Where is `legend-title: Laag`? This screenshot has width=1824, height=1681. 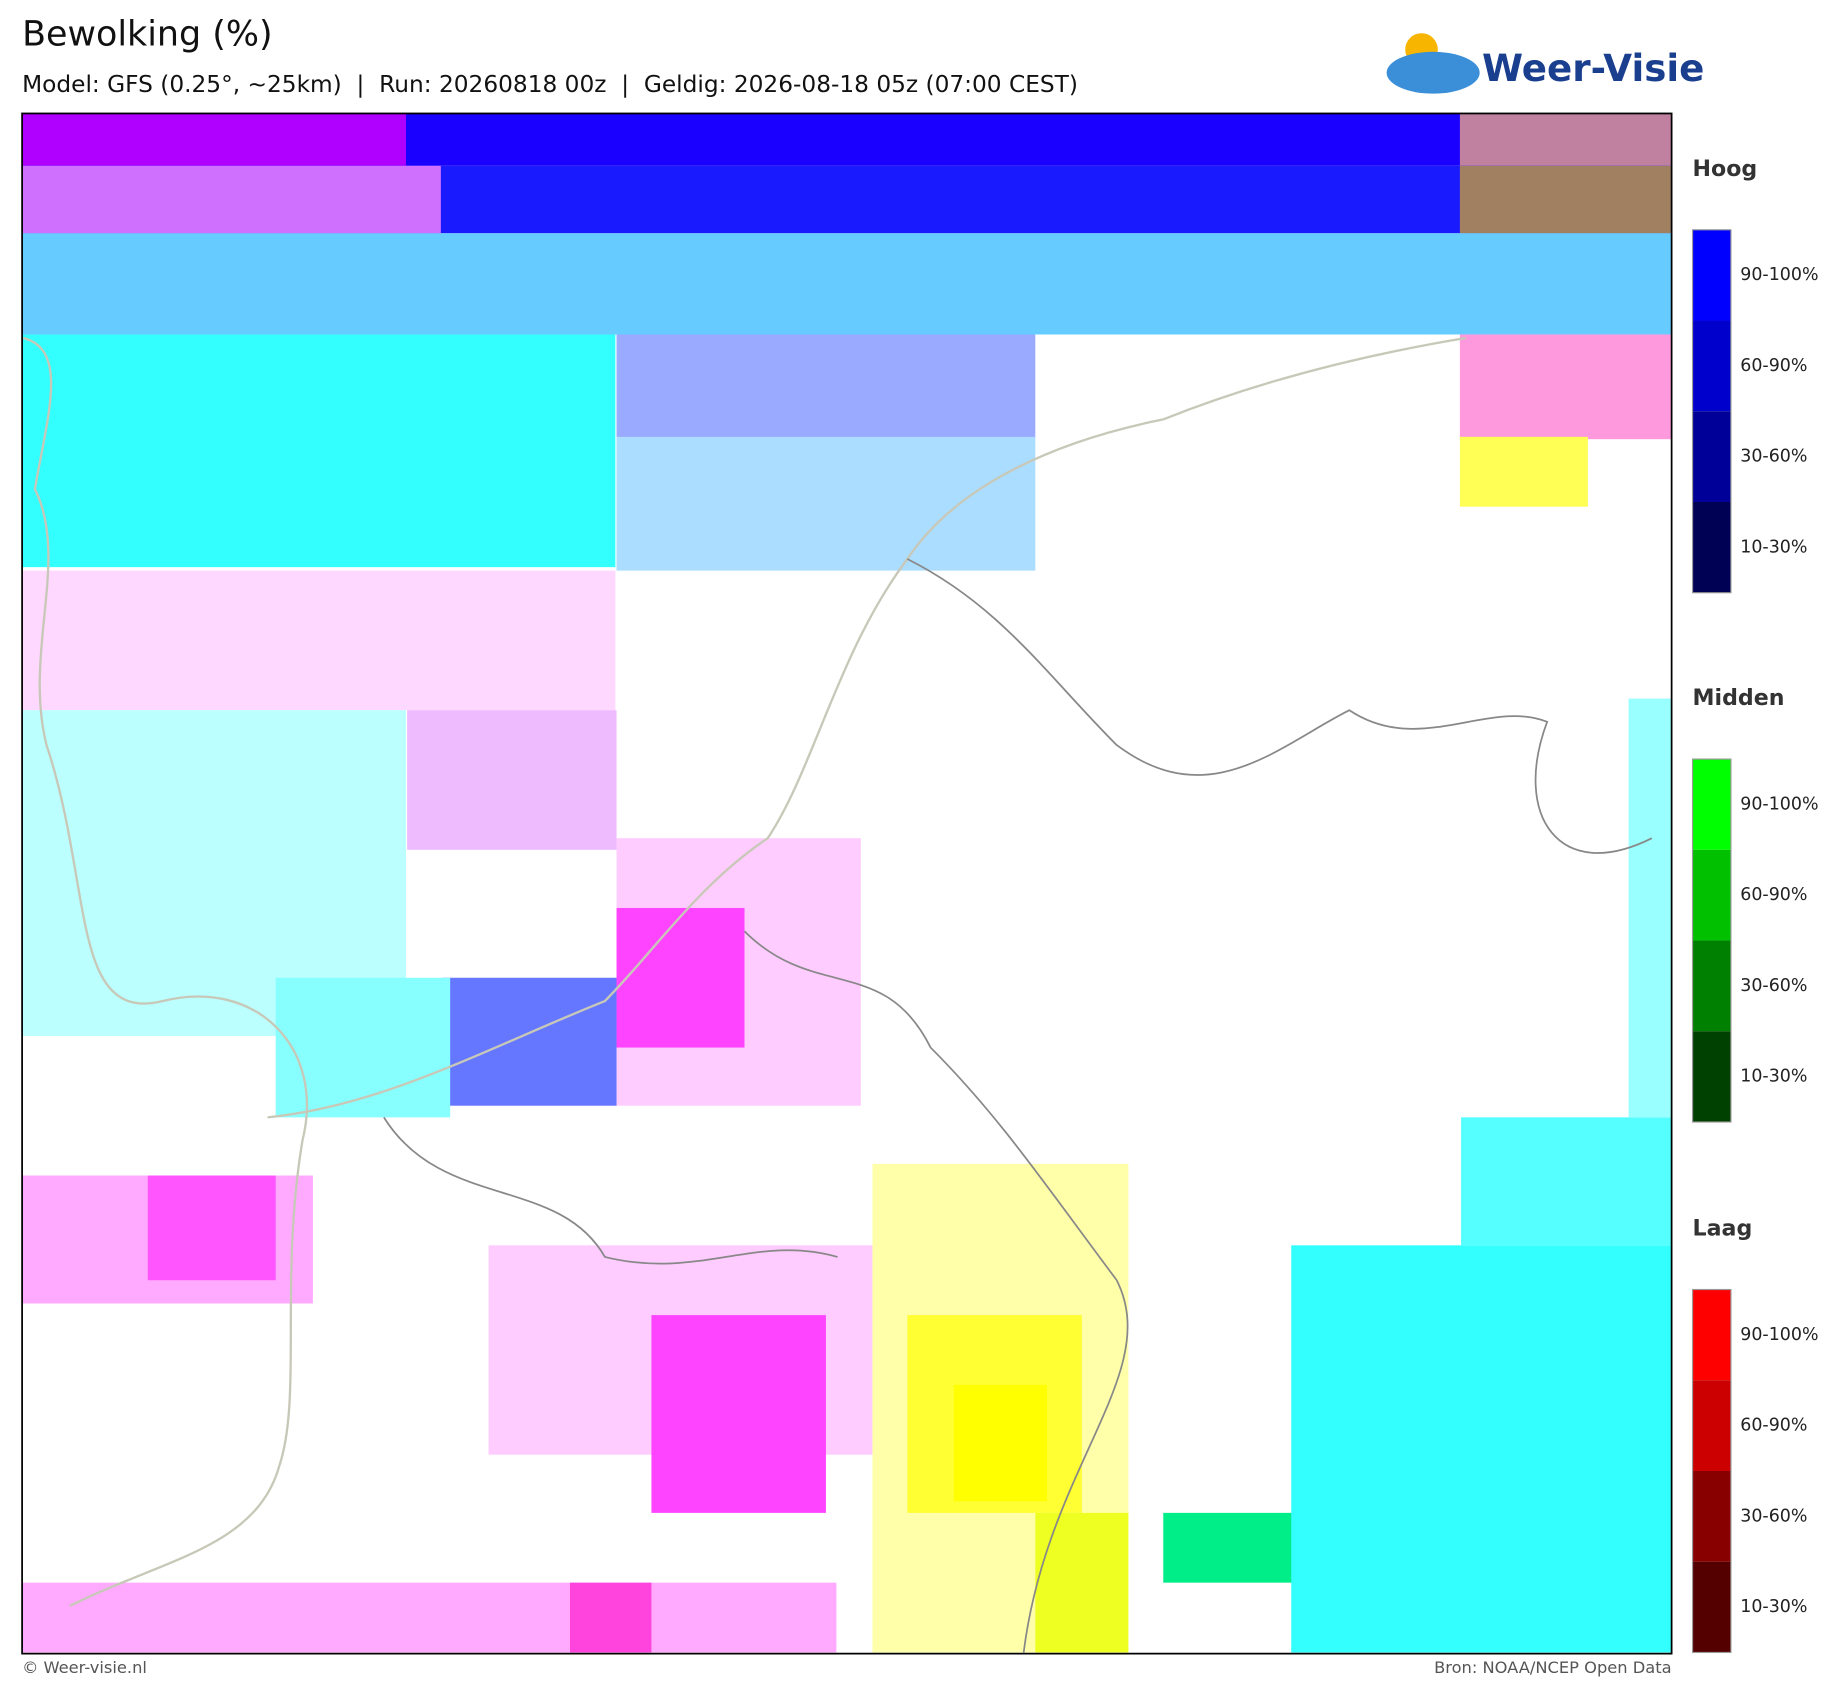
legend-title: Laag is located at coordinates (1723, 1229).